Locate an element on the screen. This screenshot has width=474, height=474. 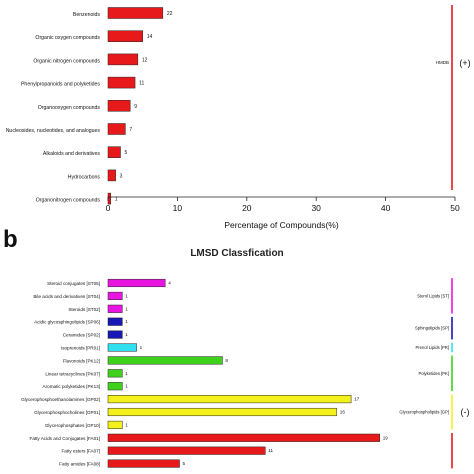
a-category-label: Organooxygen compounds is located at coordinates (69, 108).